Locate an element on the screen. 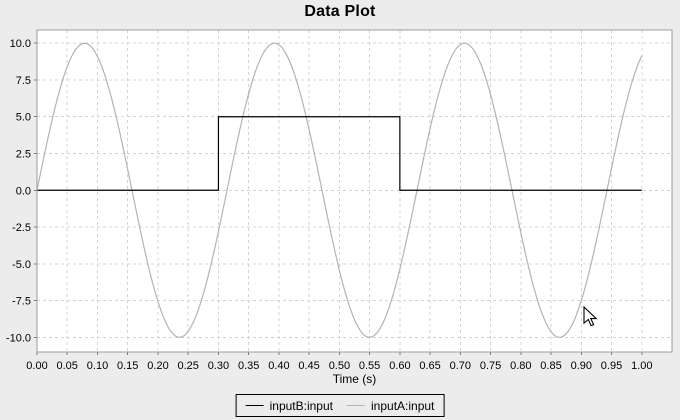  legend-line-swatch-inputA is located at coordinates (356, 405).